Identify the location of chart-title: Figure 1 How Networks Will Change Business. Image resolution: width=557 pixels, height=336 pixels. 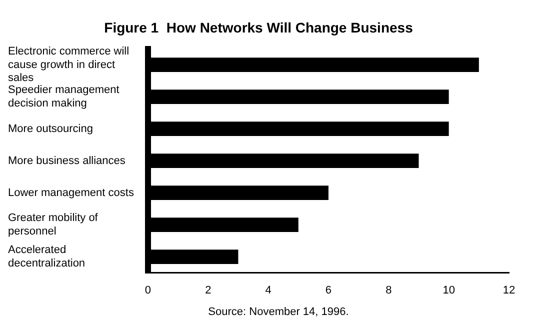
(259, 27).